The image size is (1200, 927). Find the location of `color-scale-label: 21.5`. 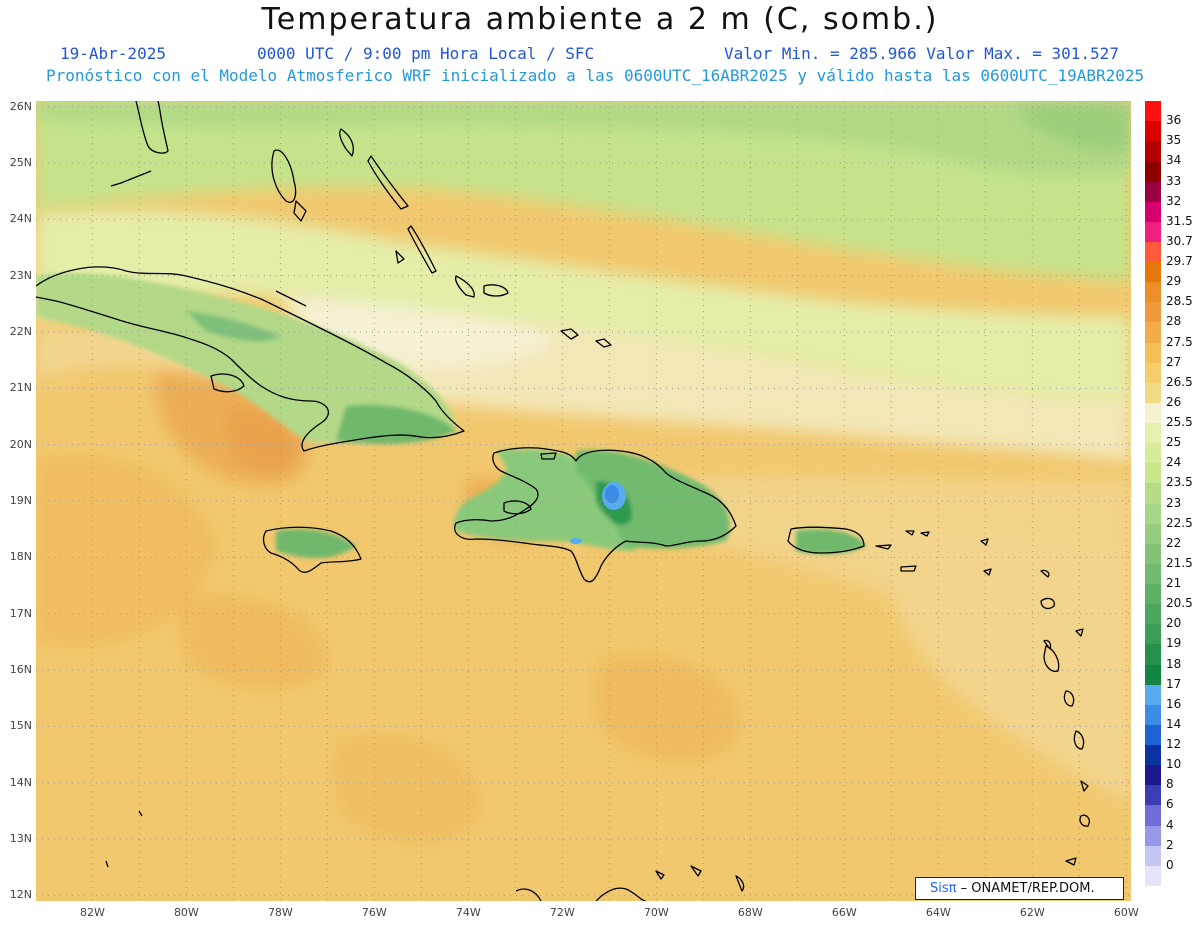

color-scale-label: 21.5 is located at coordinates (1179, 562).